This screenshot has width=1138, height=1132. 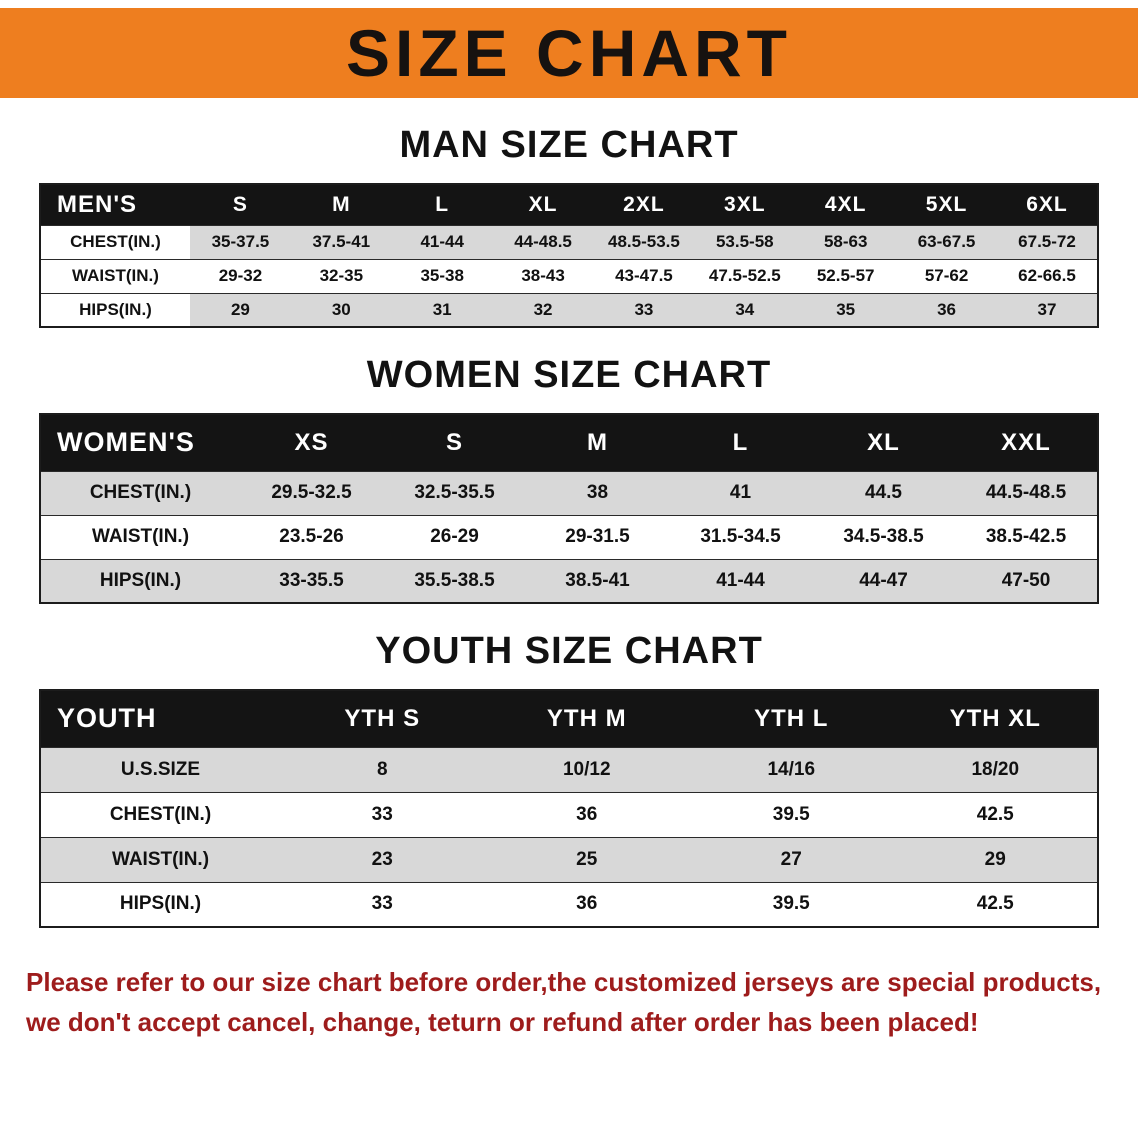 What do you see at coordinates (846, 241) in the screenshot?
I see `value-cell: 58-63` at bounding box center [846, 241].